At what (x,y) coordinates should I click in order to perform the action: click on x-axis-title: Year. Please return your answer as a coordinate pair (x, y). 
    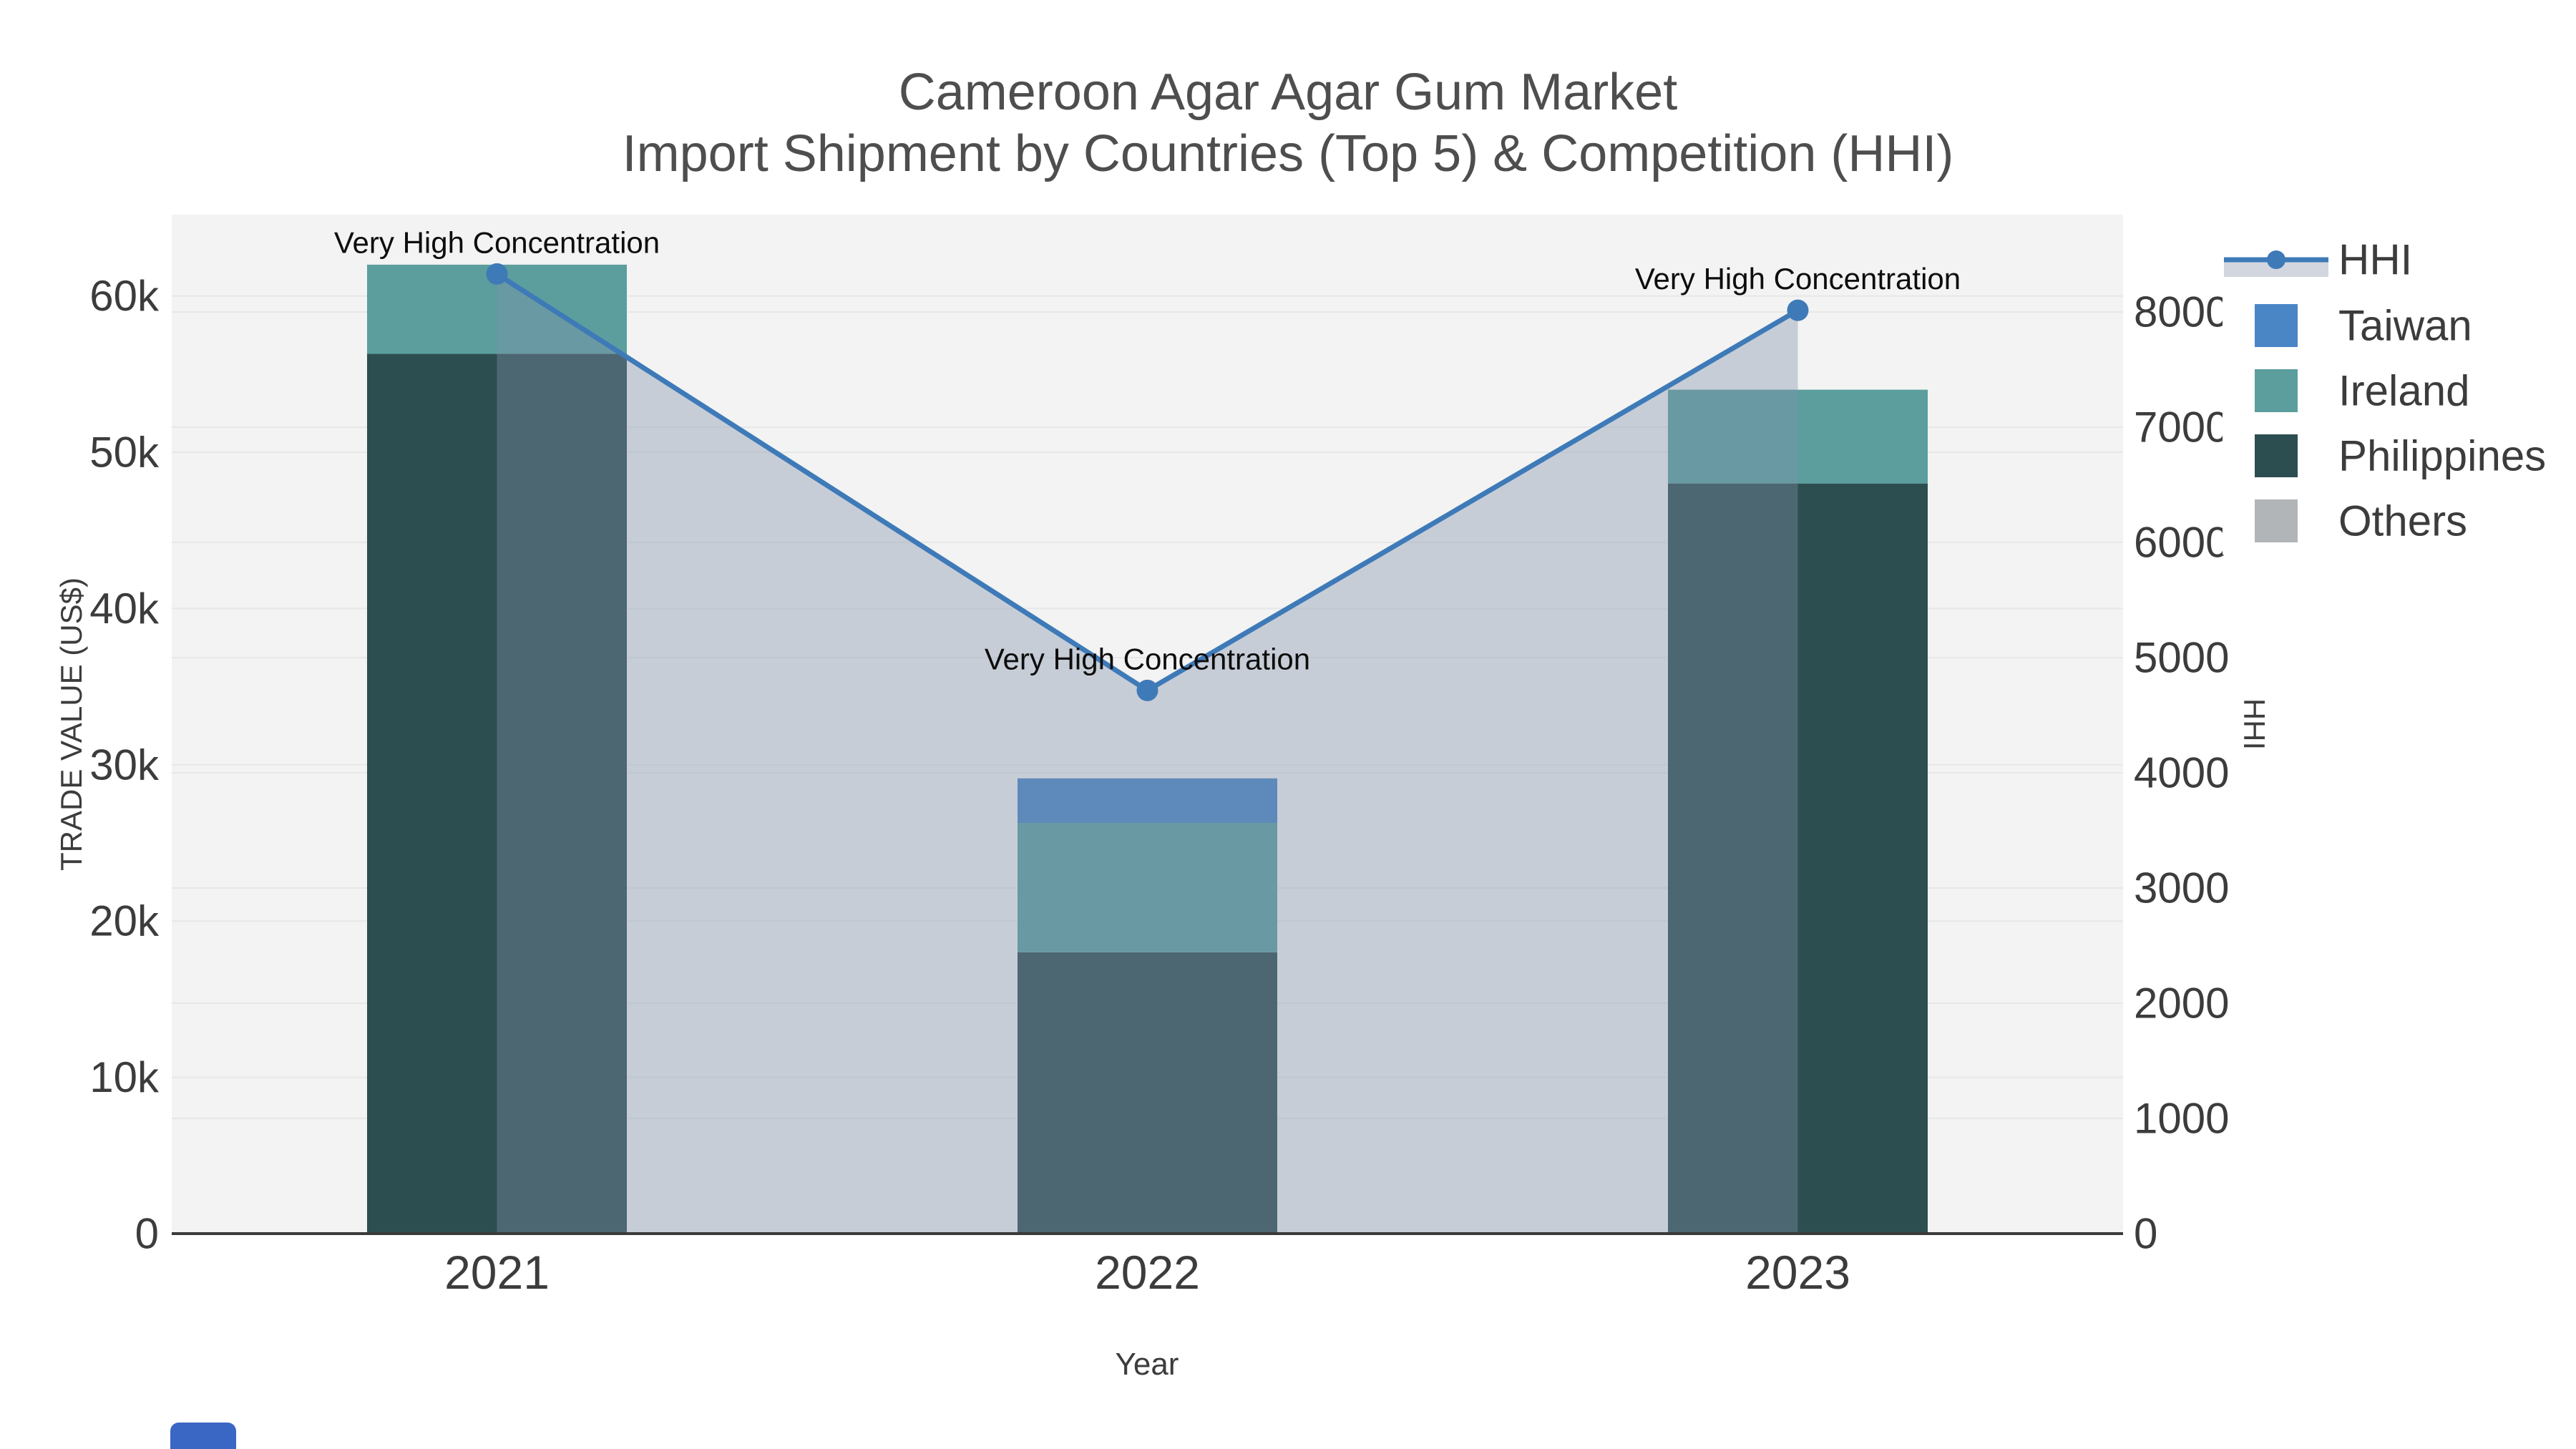
    Looking at the image, I should click on (1147, 1364).